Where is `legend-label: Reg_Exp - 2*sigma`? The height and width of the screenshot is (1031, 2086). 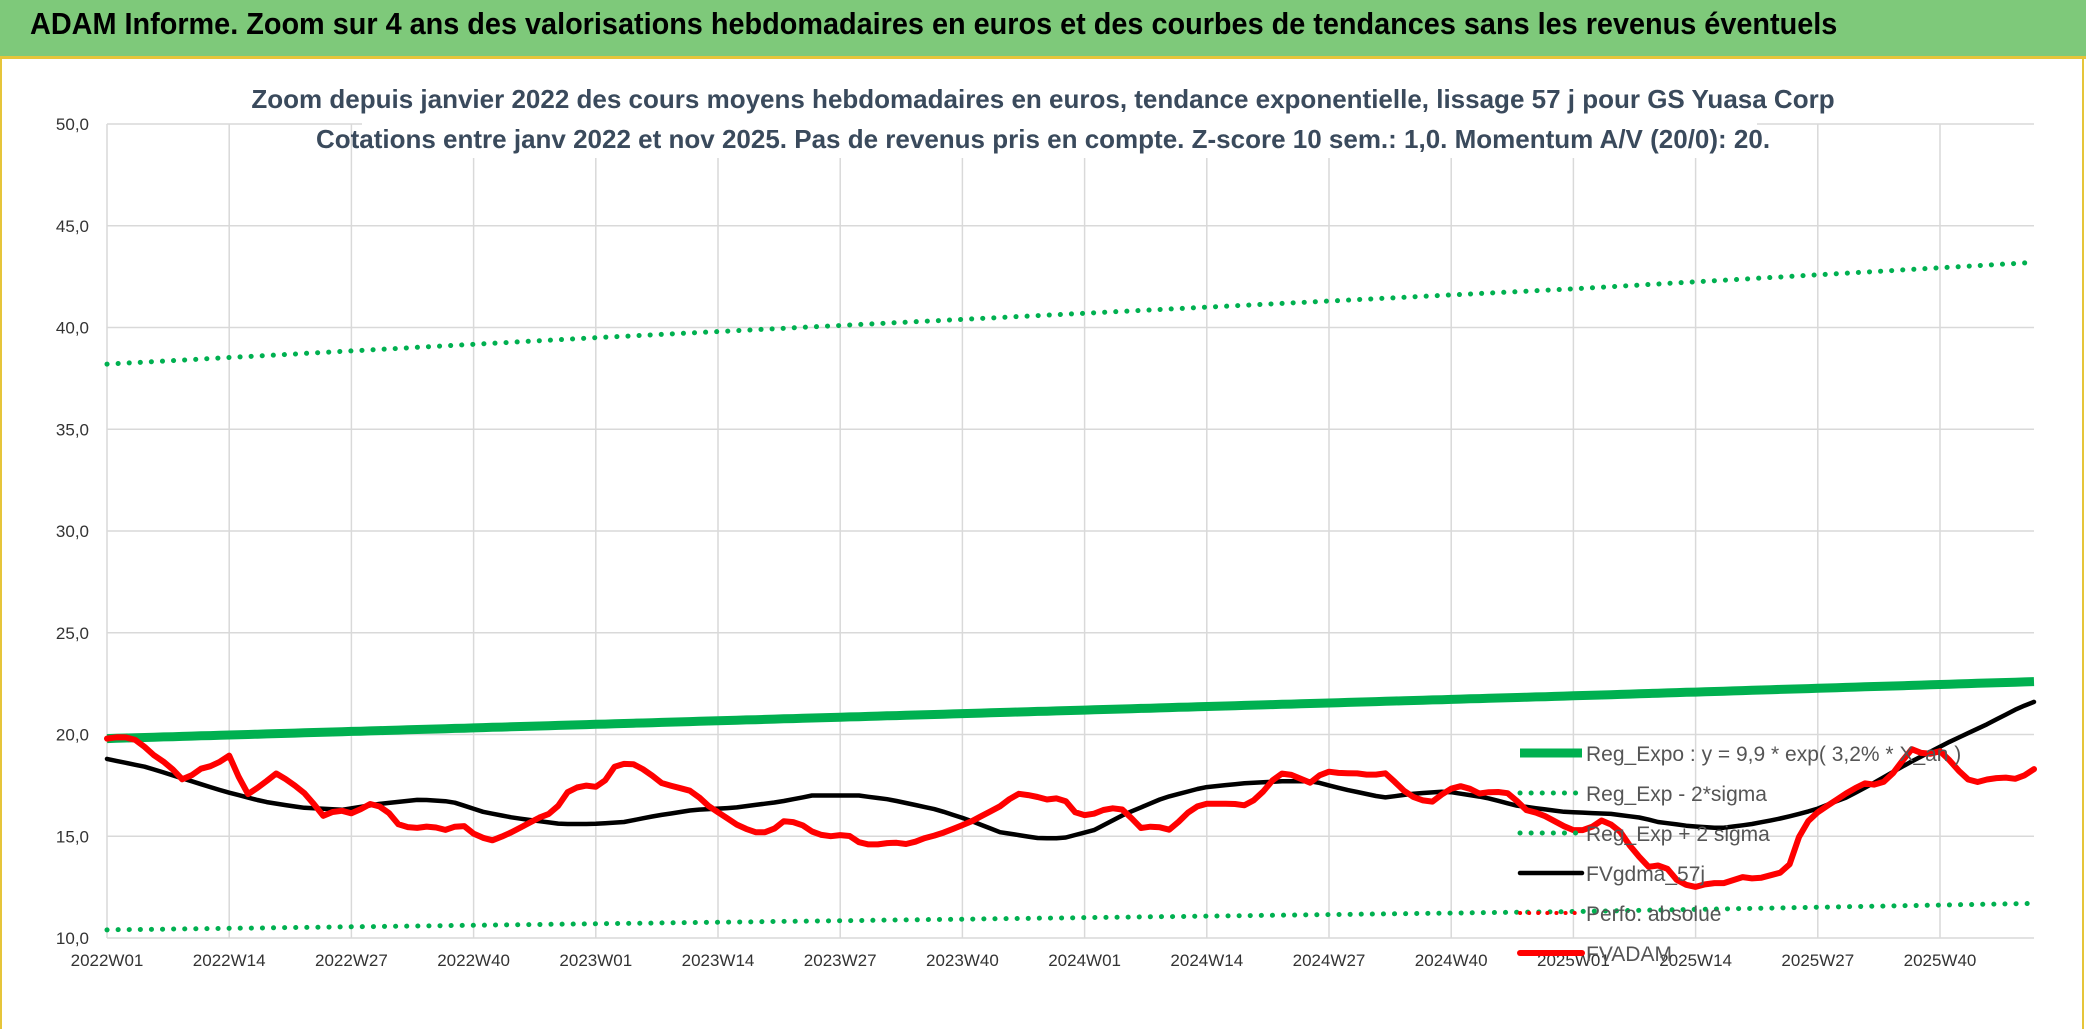 legend-label: Reg_Exp - 2*sigma is located at coordinates (1676, 794).